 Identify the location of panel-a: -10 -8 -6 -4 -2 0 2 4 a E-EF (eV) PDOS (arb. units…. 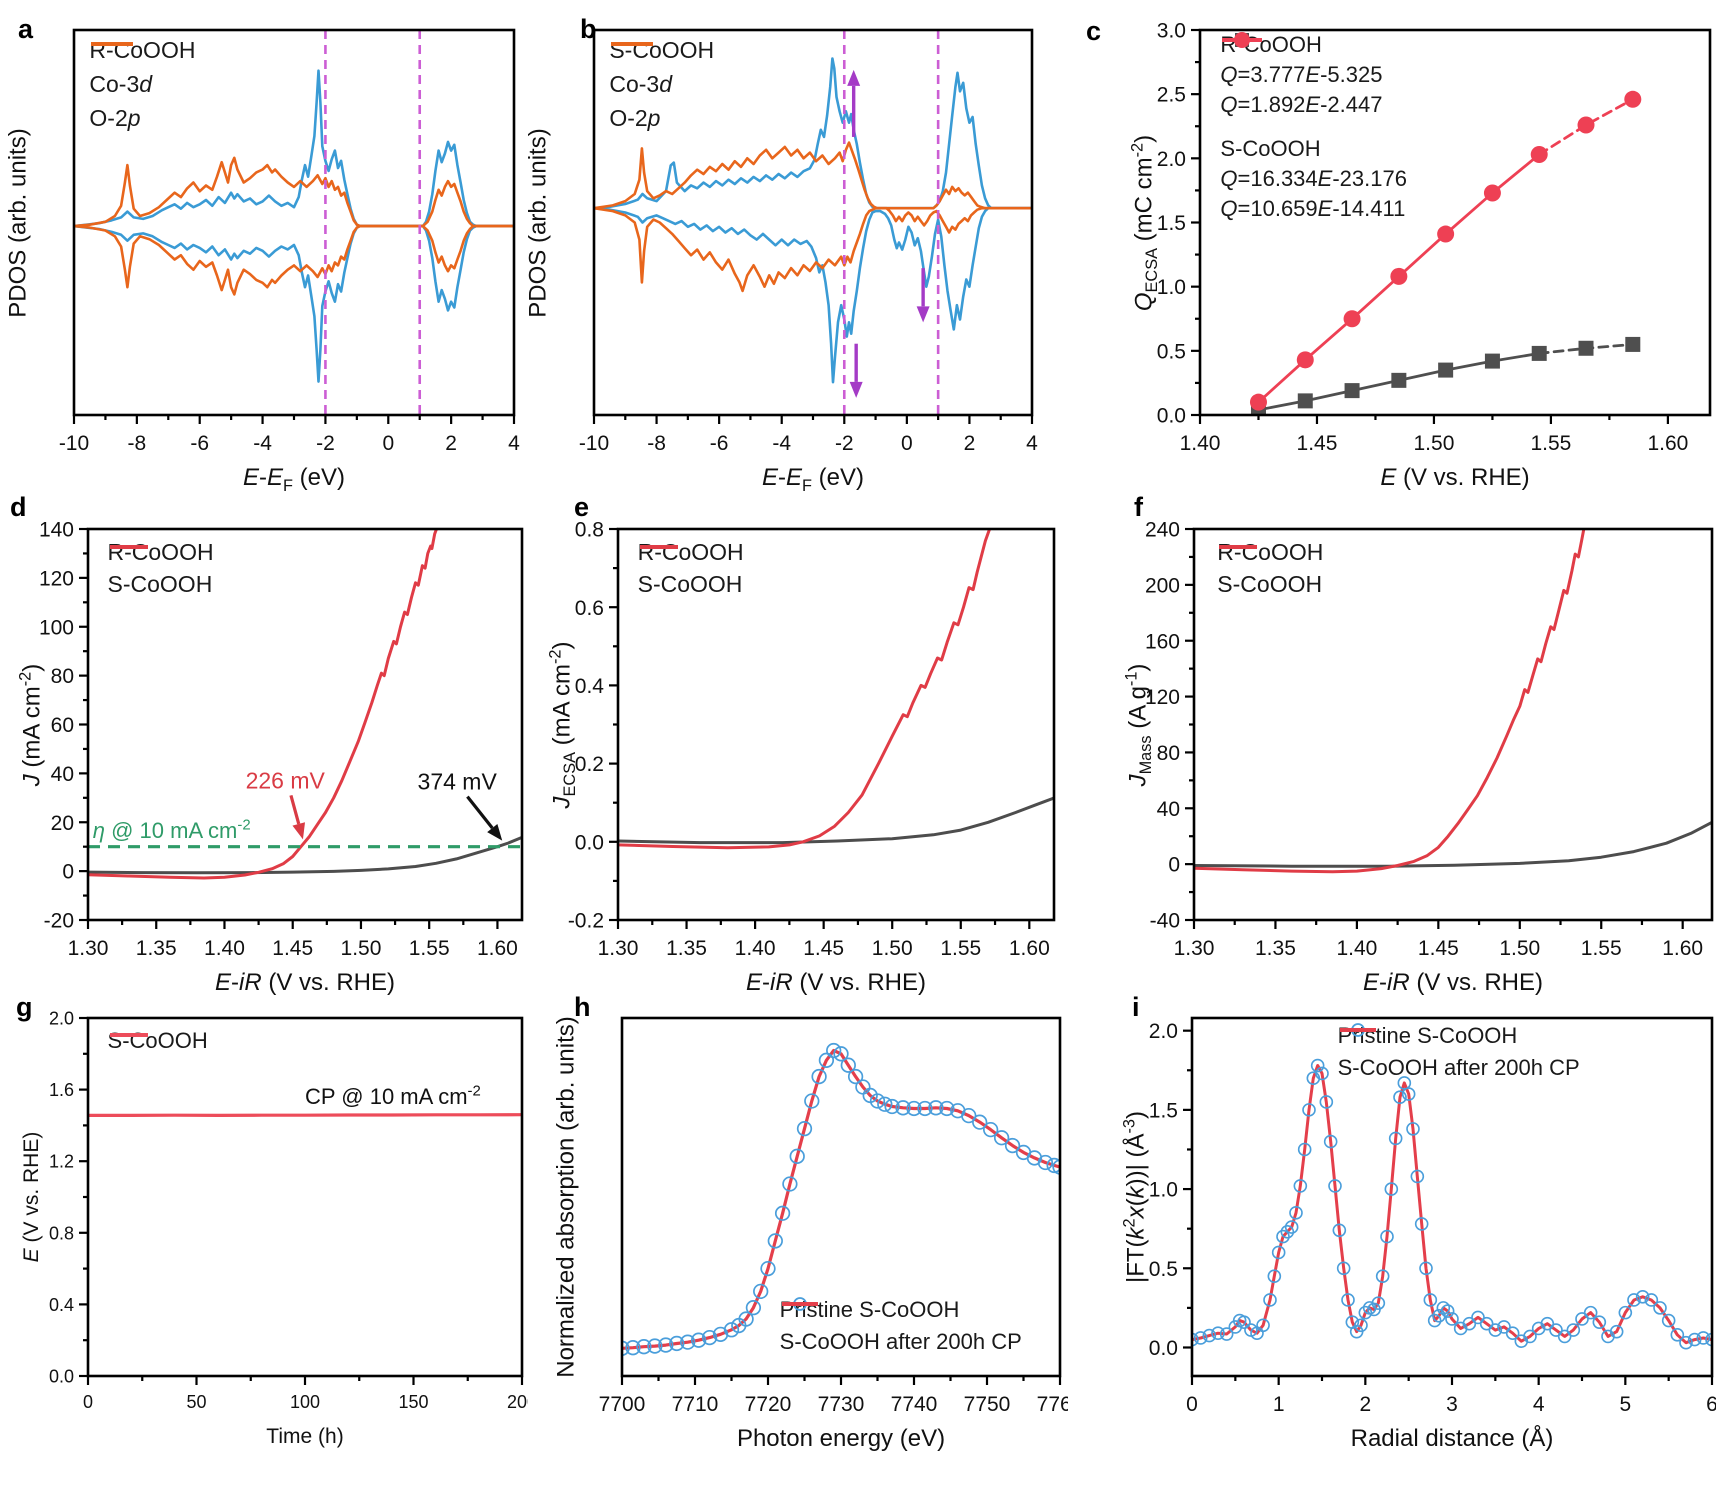
(262, 252).